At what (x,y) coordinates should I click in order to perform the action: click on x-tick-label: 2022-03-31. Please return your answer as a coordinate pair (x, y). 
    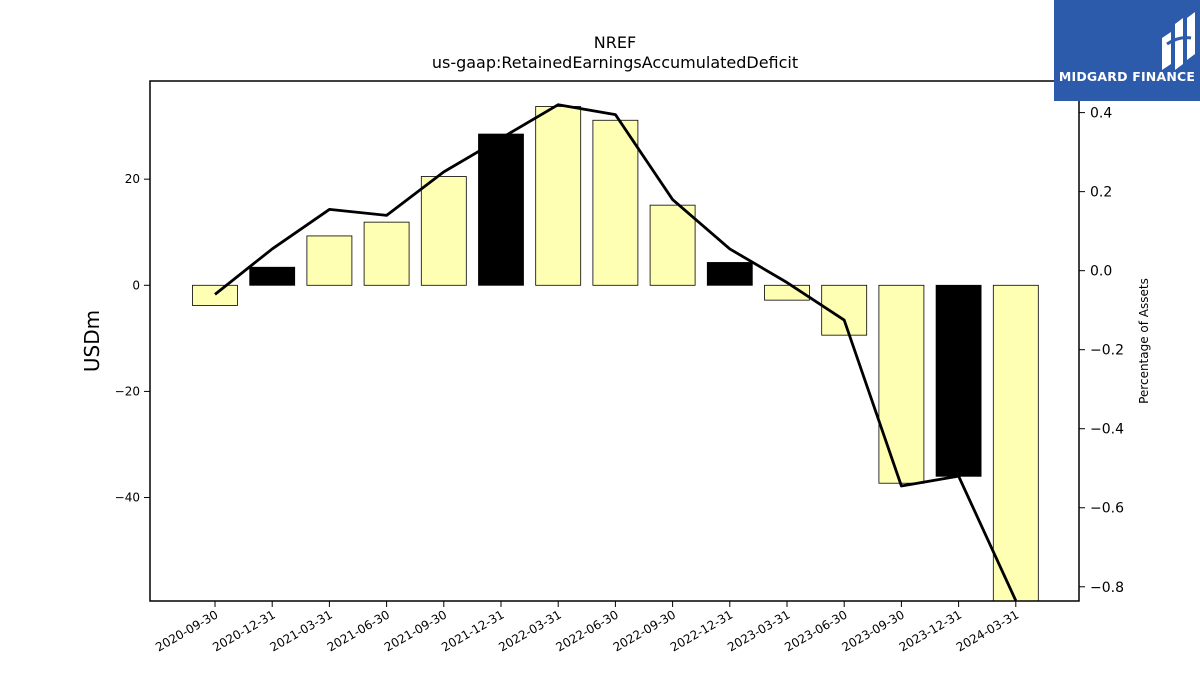
    Looking at the image, I should click on (529, 630).